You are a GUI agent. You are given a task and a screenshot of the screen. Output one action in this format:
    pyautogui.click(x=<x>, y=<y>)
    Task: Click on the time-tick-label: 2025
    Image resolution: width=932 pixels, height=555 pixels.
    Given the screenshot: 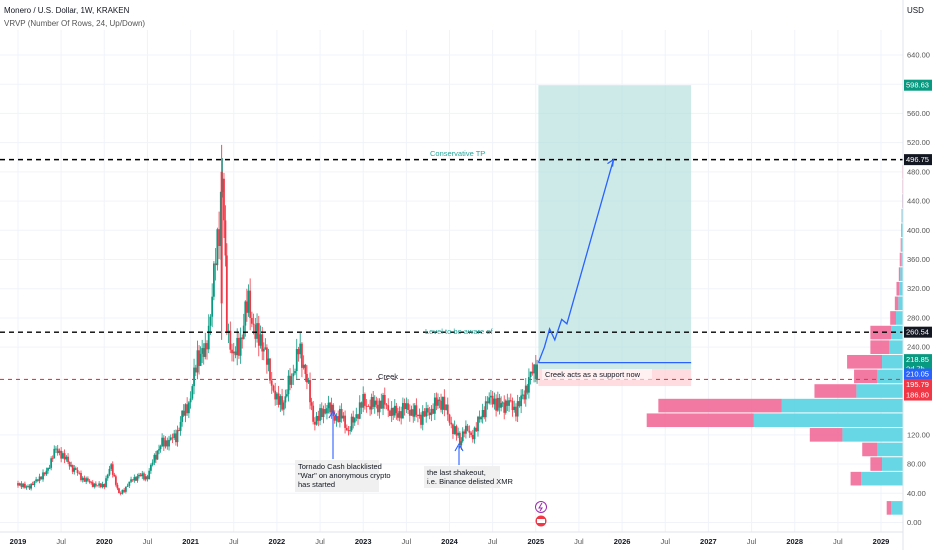 What is the action you would take?
    pyautogui.click(x=535, y=541)
    